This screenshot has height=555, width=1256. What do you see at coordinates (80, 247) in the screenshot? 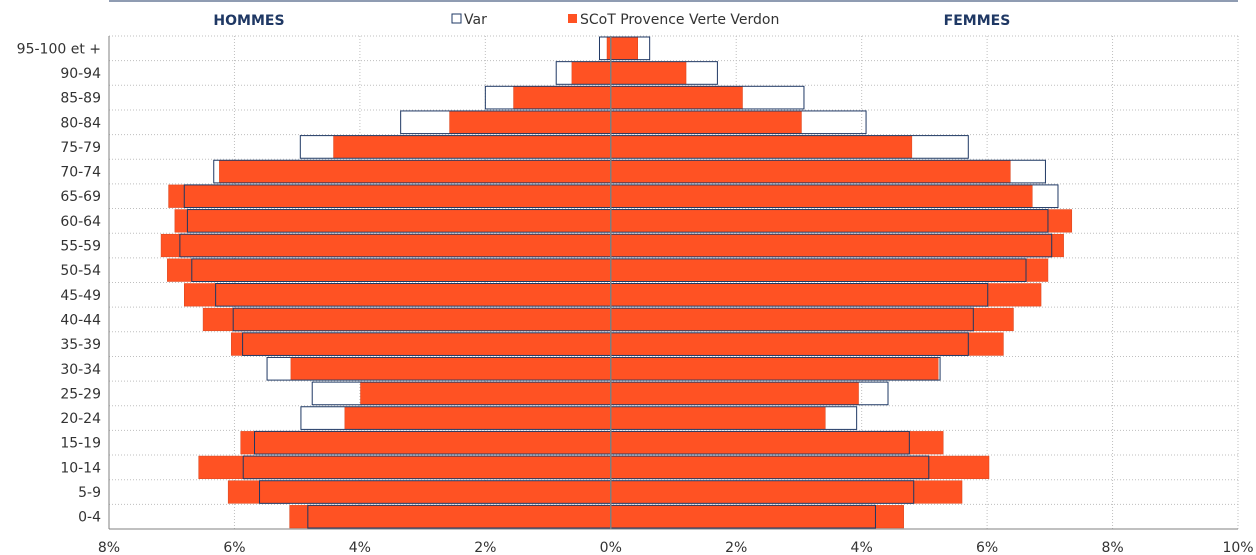
I see `y-tick-label: 55-59` at bounding box center [80, 247].